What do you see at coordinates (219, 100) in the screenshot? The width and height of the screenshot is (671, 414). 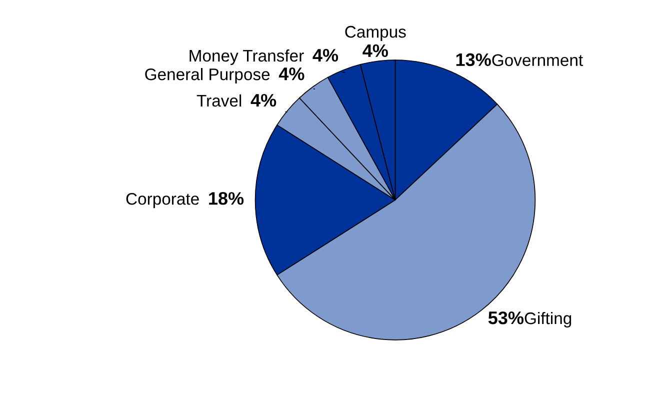 I see `slice-label: Travel` at bounding box center [219, 100].